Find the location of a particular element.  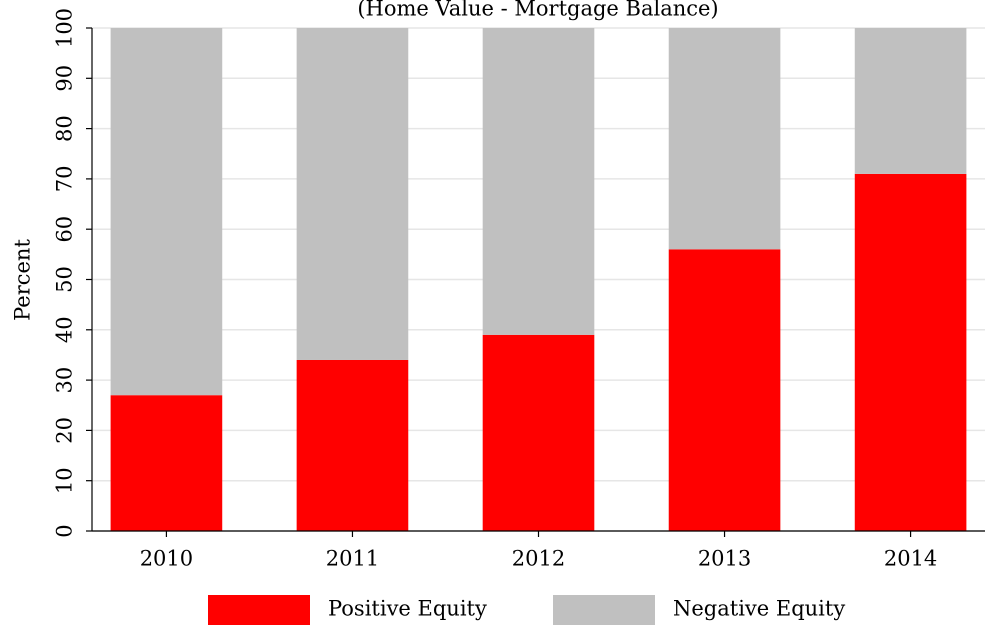

chart-subtitle: (Home Value - Mortgage Balance) is located at coordinates (537, 10).